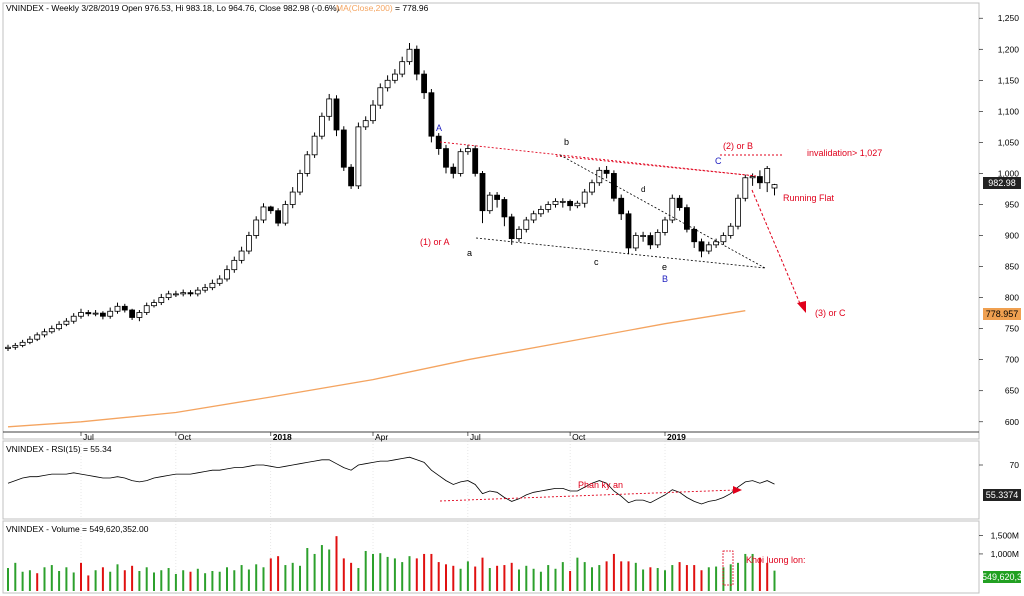 The image size is (1024, 596). What do you see at coordinates (439, 128) in the screenshot?
I see `wave-label-A: A` at bounding box center [439, 128].